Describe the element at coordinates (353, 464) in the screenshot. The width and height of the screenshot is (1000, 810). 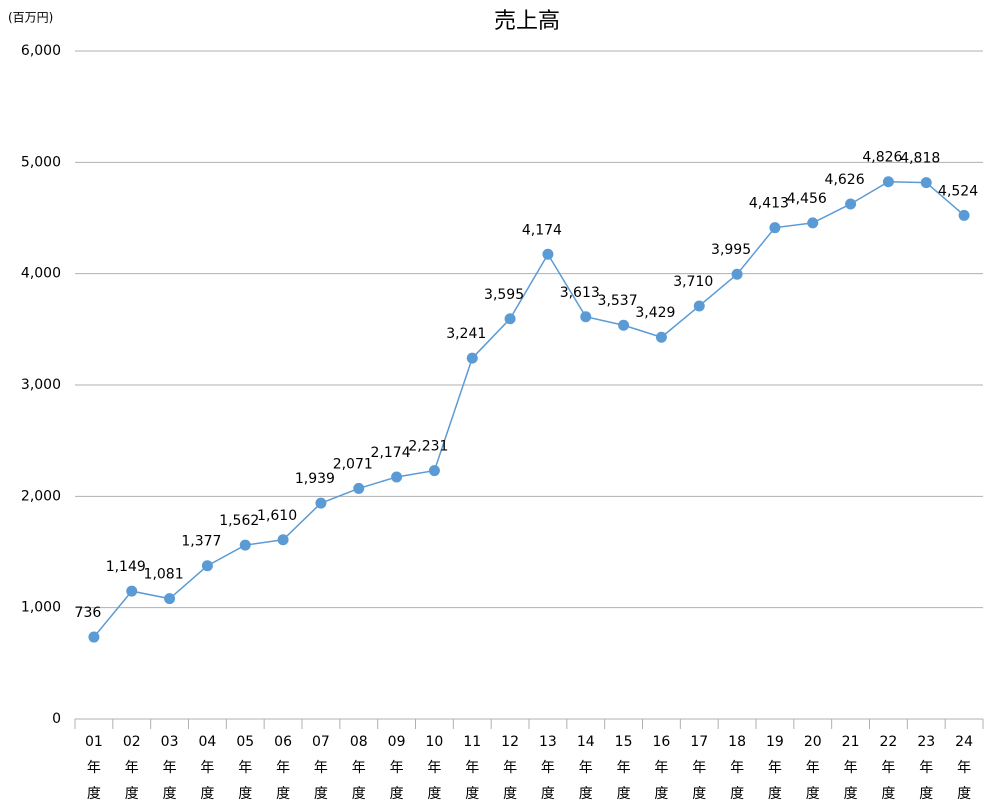
I see `data-label: 2,071` at that location.